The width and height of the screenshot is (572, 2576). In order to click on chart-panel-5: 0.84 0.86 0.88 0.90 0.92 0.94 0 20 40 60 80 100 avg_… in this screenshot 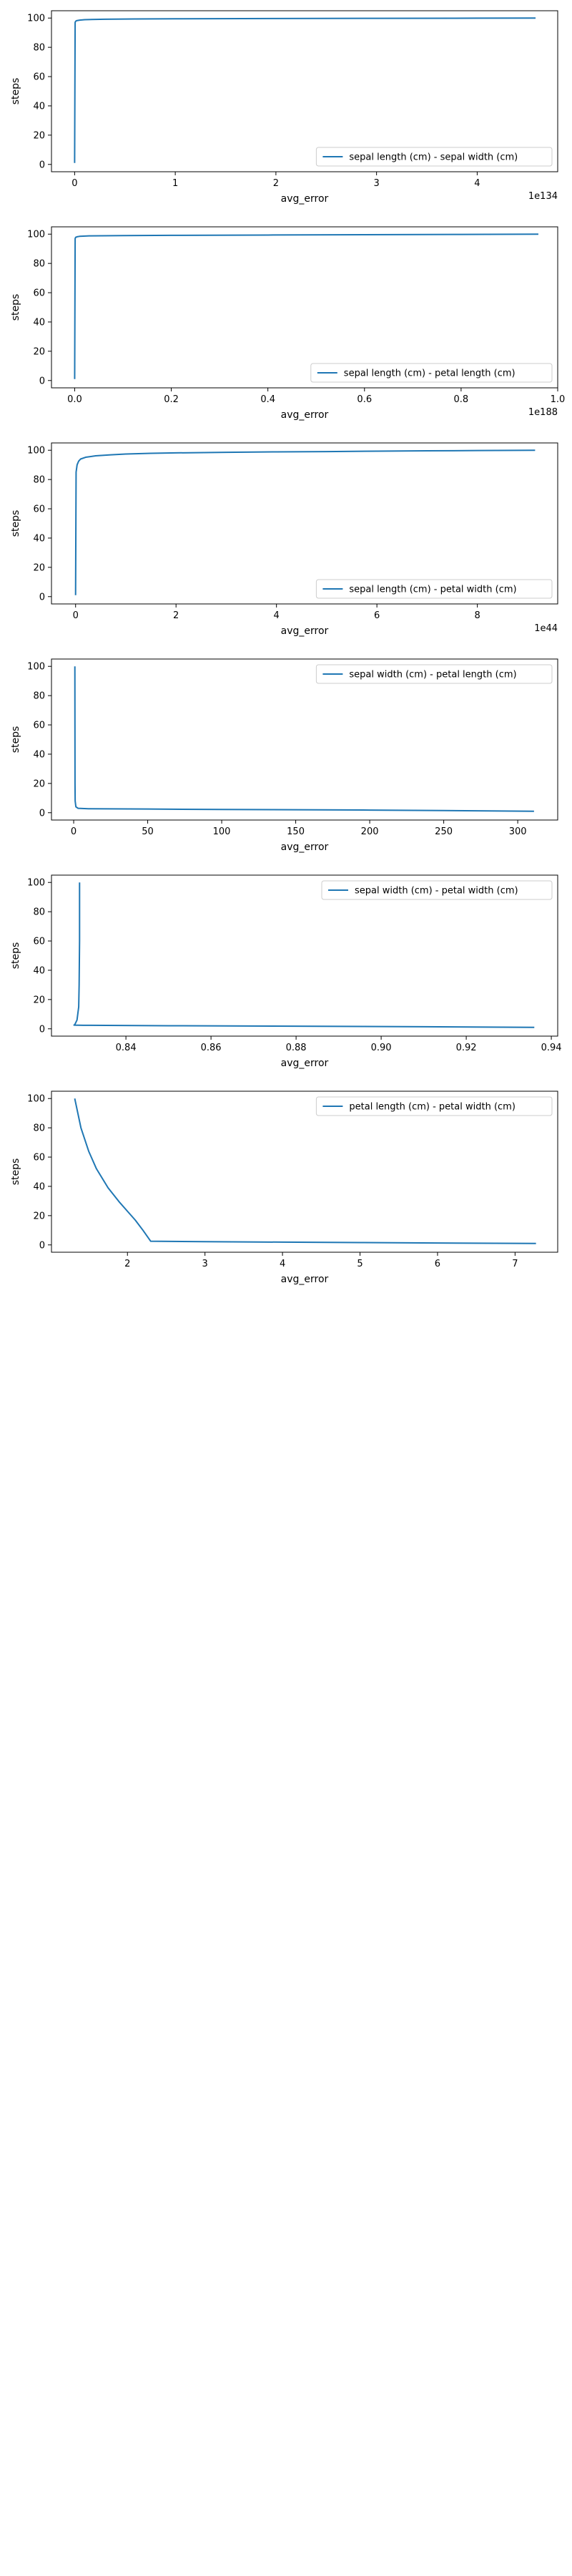, I will do `click(286, 971)`.